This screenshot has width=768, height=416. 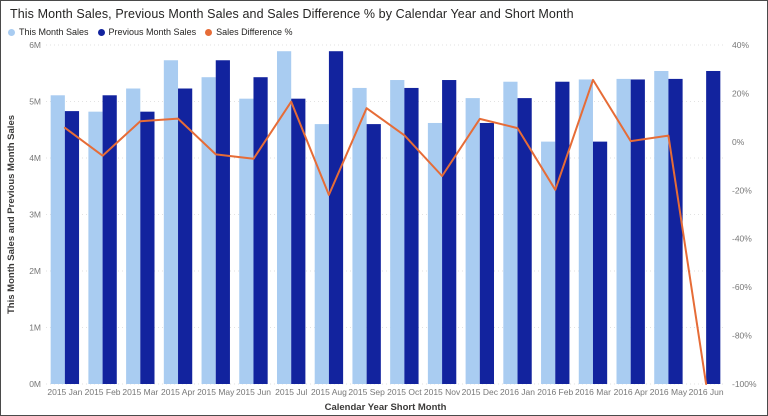 What do you see at coordinates (742, 190) in the screenshot?
I see `right-axis-tick-label: -20%` at bounding box center [742, 190].